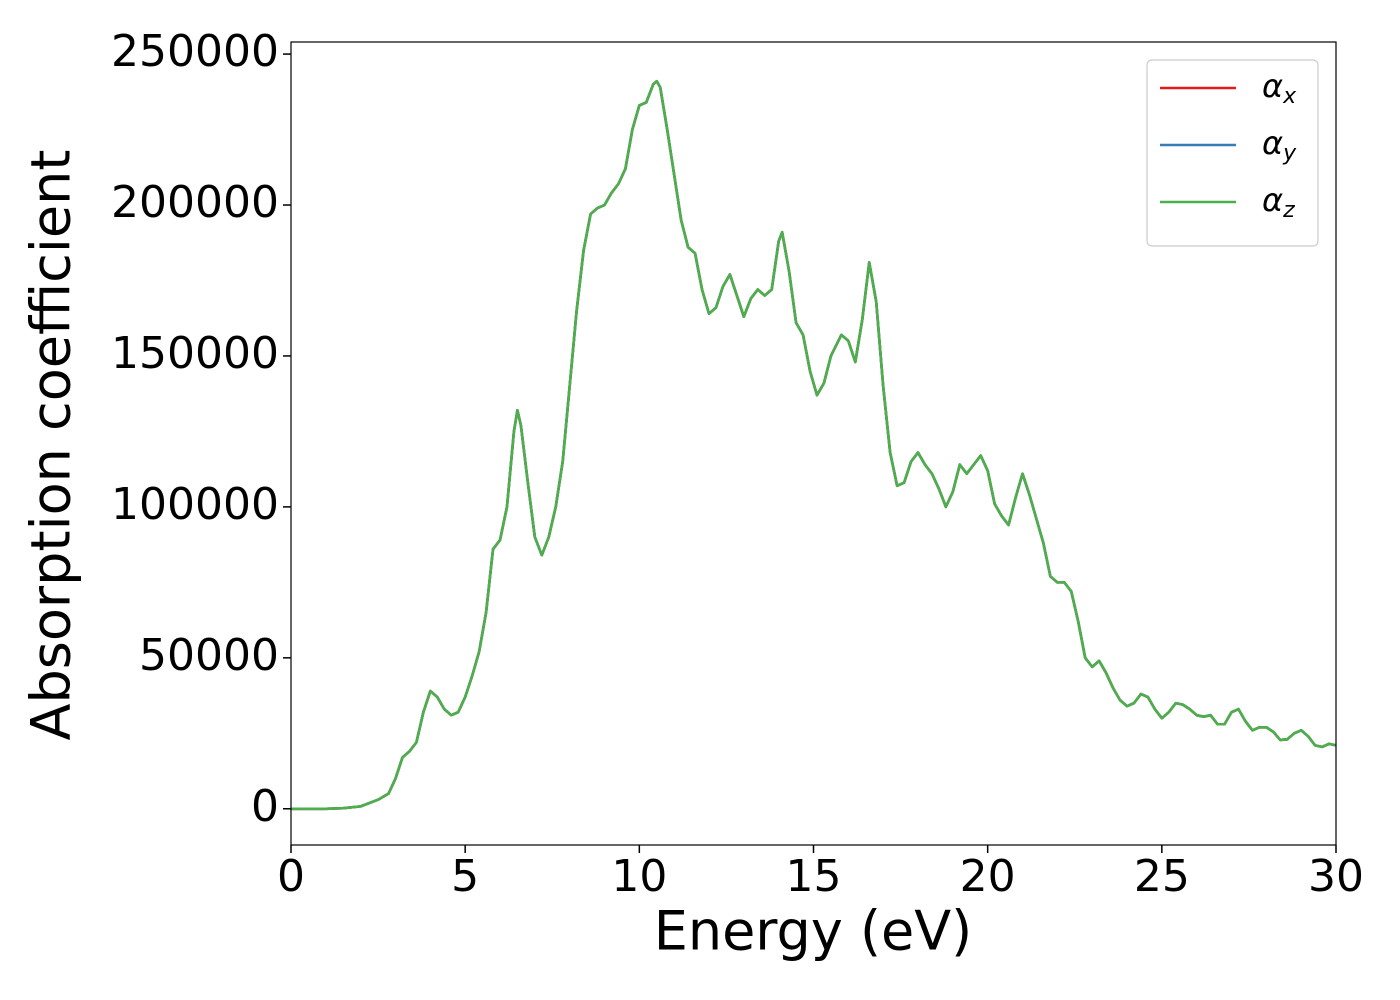 The width and height of the screenshot is (1400, 1000). I want to click on y-tick-label: 0, so click(265, 806).